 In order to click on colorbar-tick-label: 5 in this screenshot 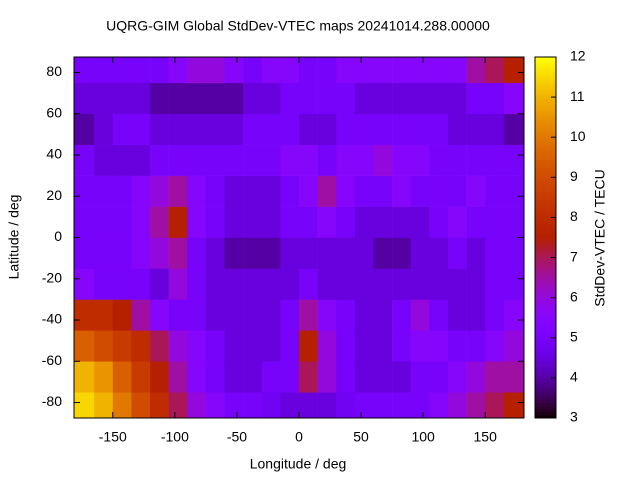, I will do `click(574, 336)`.